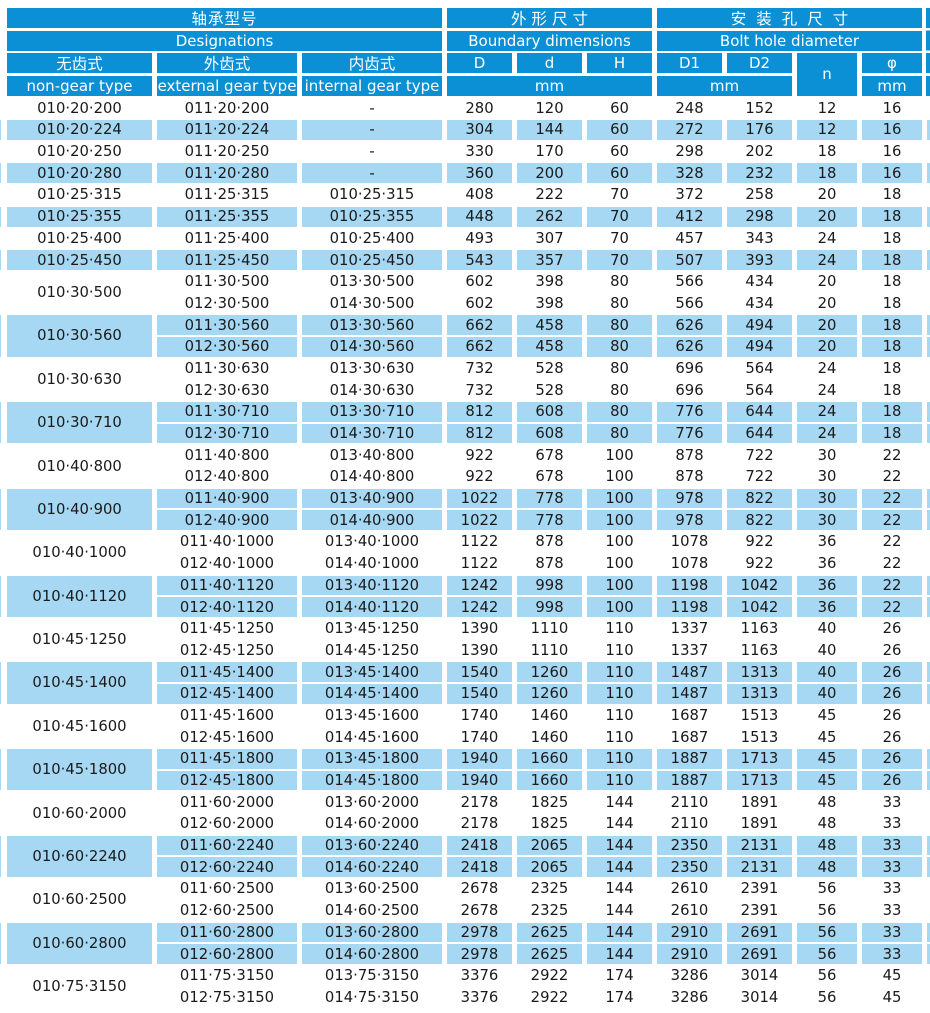 This screenshot has height=1013, width=930. What do you see at coordinates (479, 672) in the screenshot?
I see `cell-D: 1540` at bounding box center [479, 672].